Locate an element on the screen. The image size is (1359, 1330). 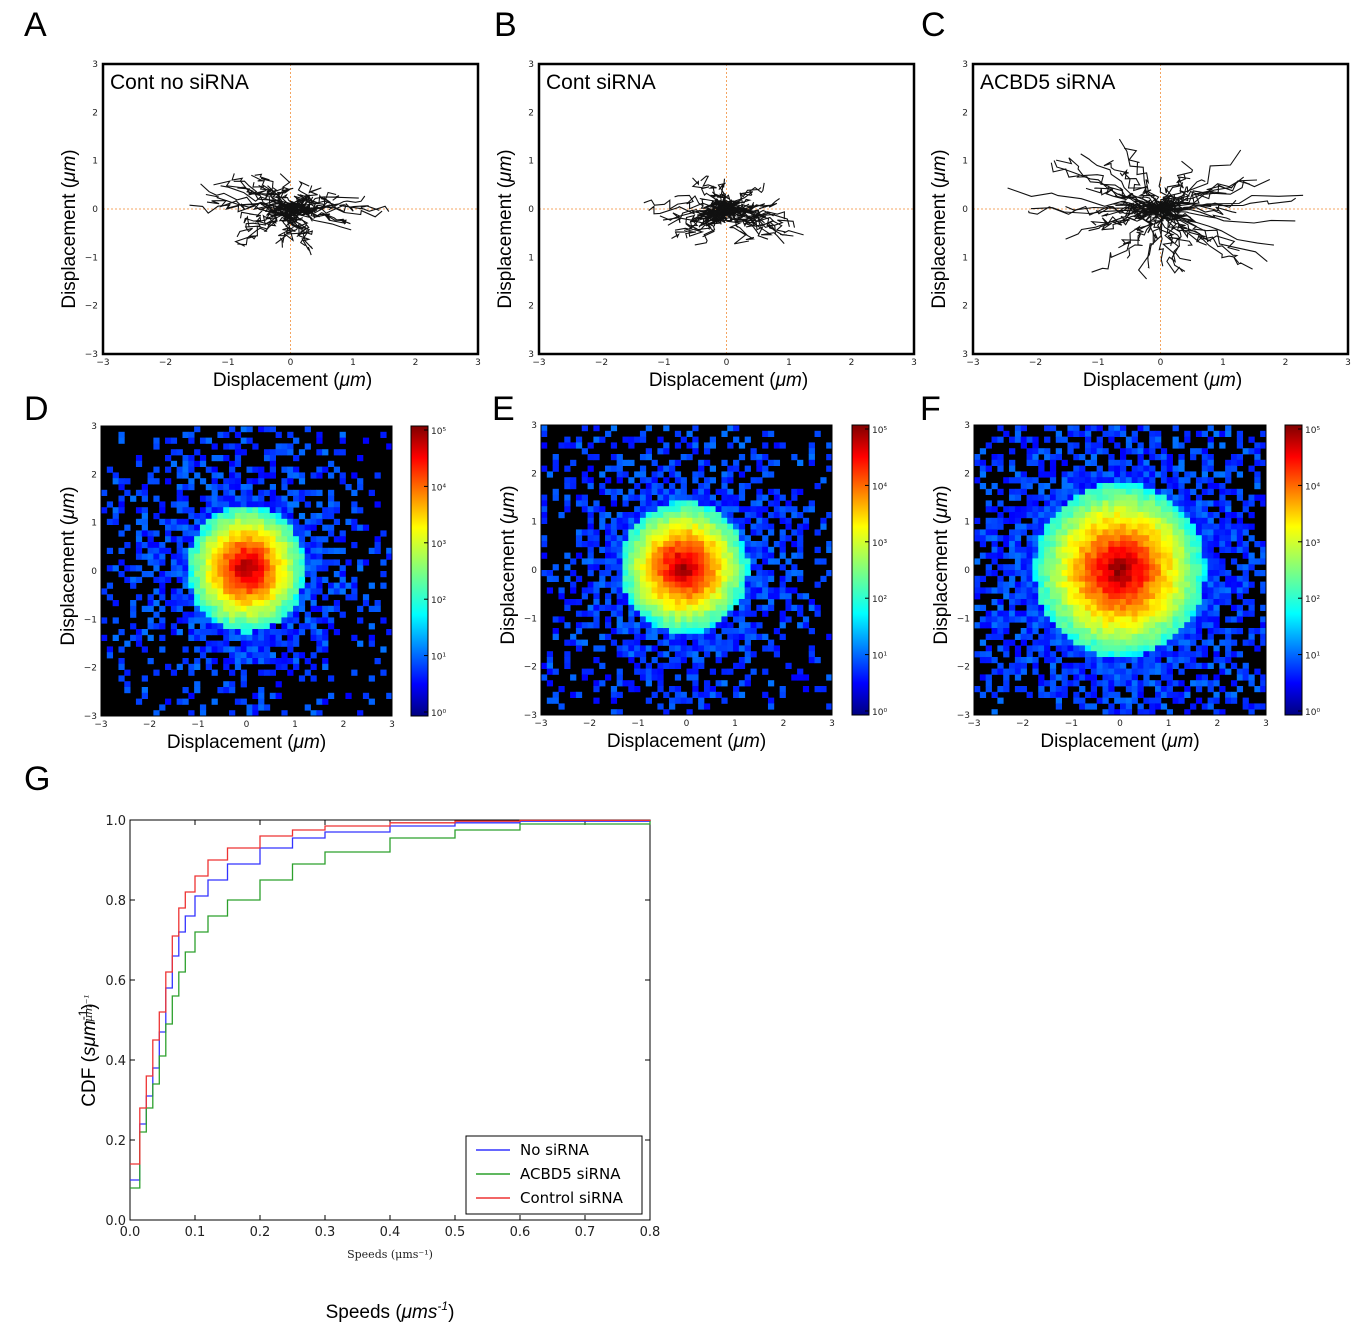
x-tick-label: 0.4 is located at coordinates (390, 1232).